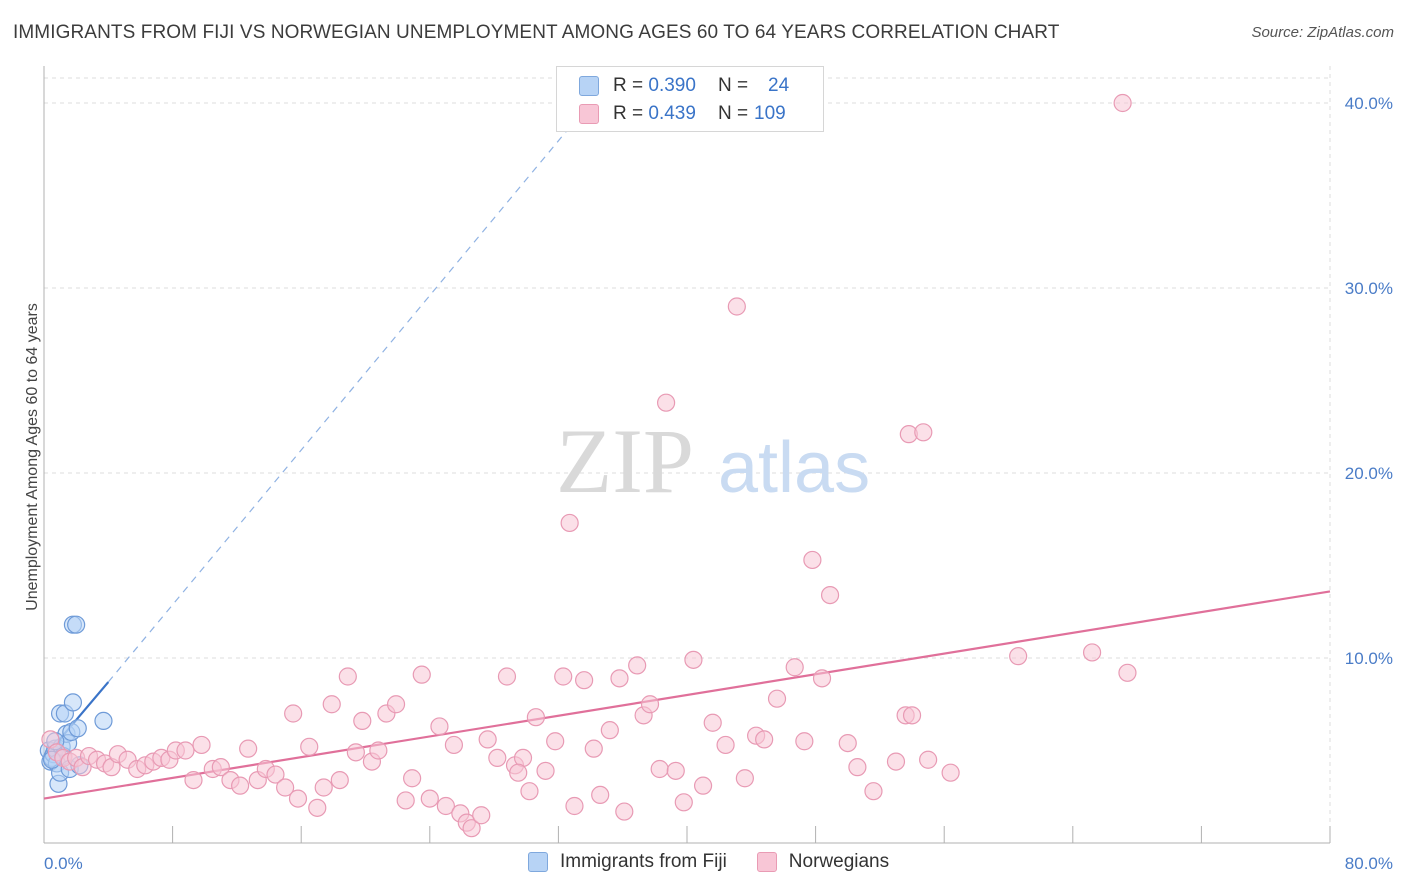  Describe the element at coordinates (625, 461) in the screenshot. I see `watermark-zip: ZIP` at that location.